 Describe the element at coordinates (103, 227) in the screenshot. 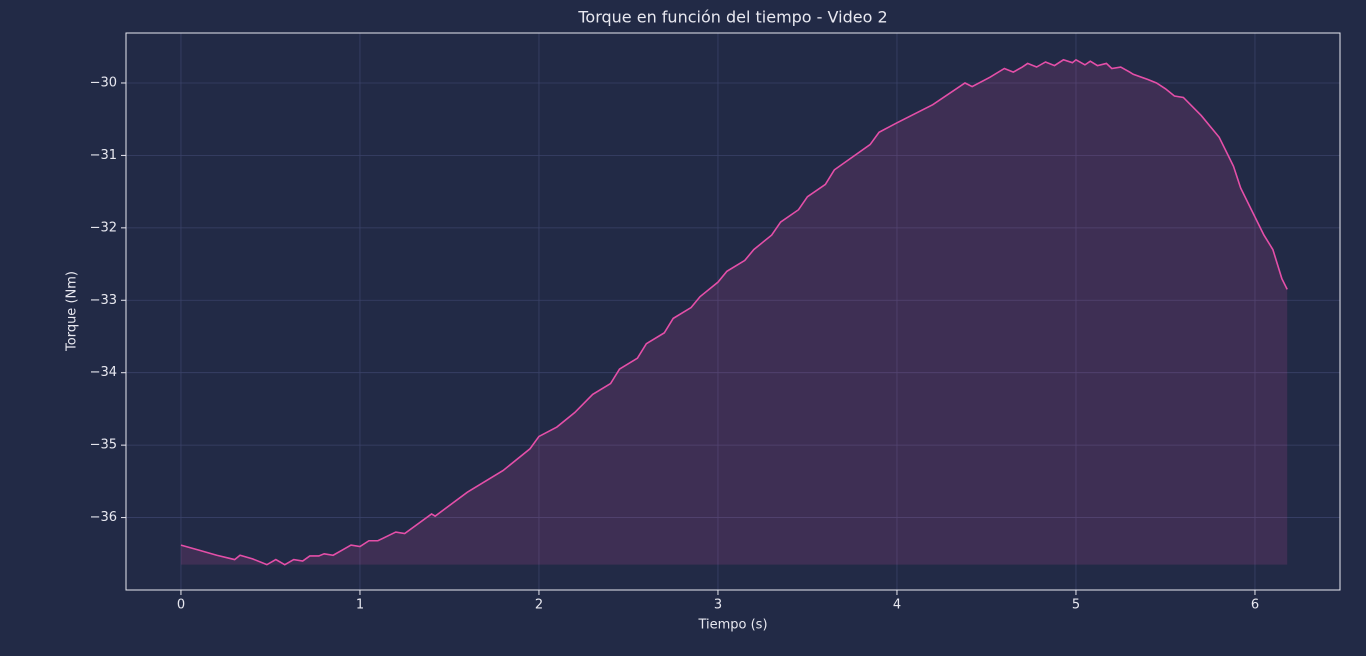

I see `y-tick-label: −32` at that location.